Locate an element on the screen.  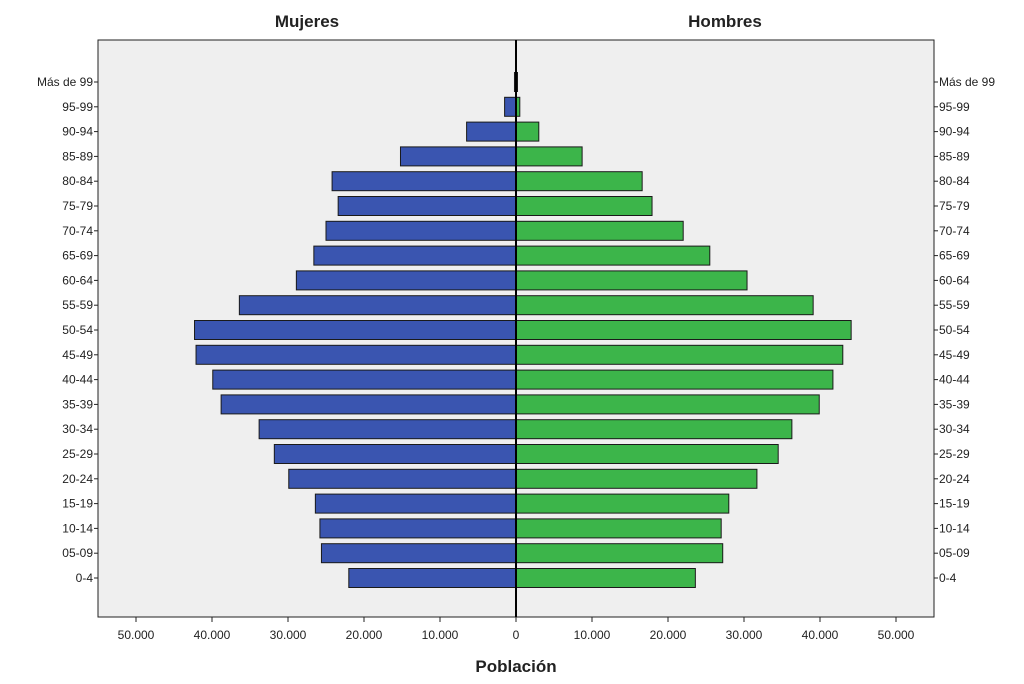
right-category-label: 70-74 is located at coordinates (954, 231).